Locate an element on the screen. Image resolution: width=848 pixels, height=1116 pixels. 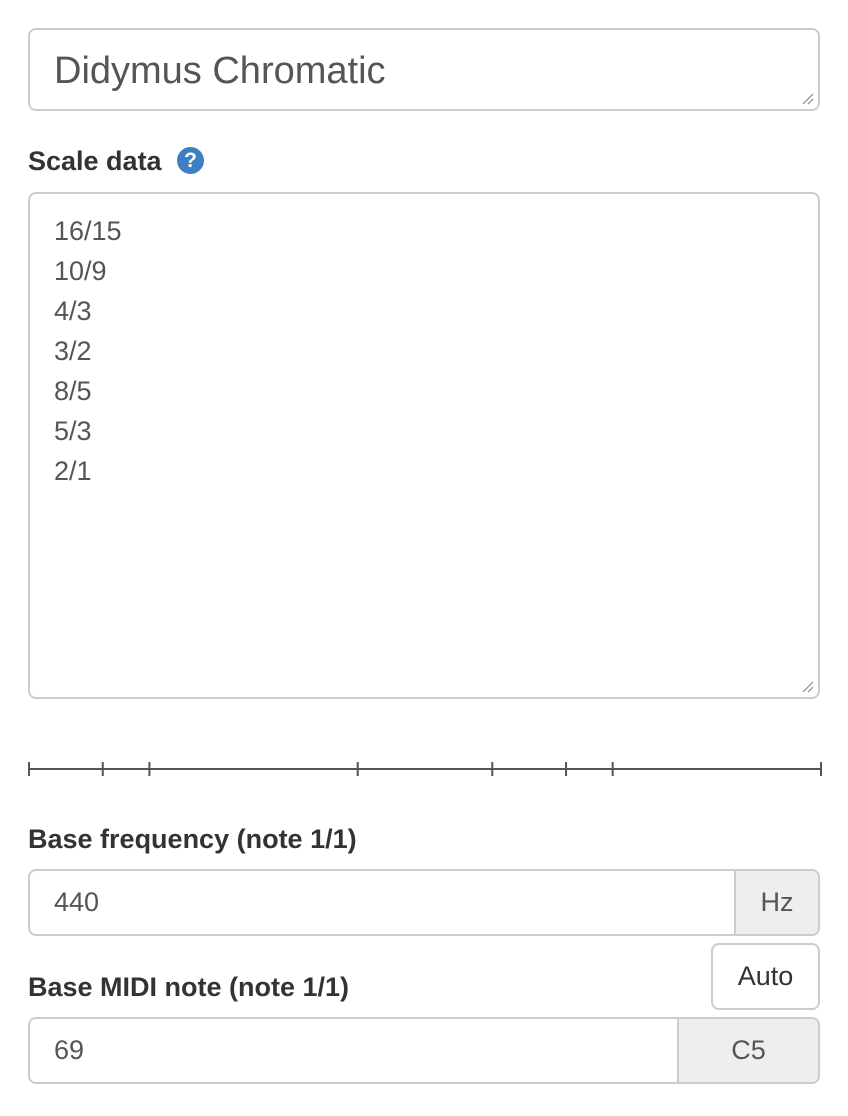
interval-ruler is located at coordinates (425, 769).